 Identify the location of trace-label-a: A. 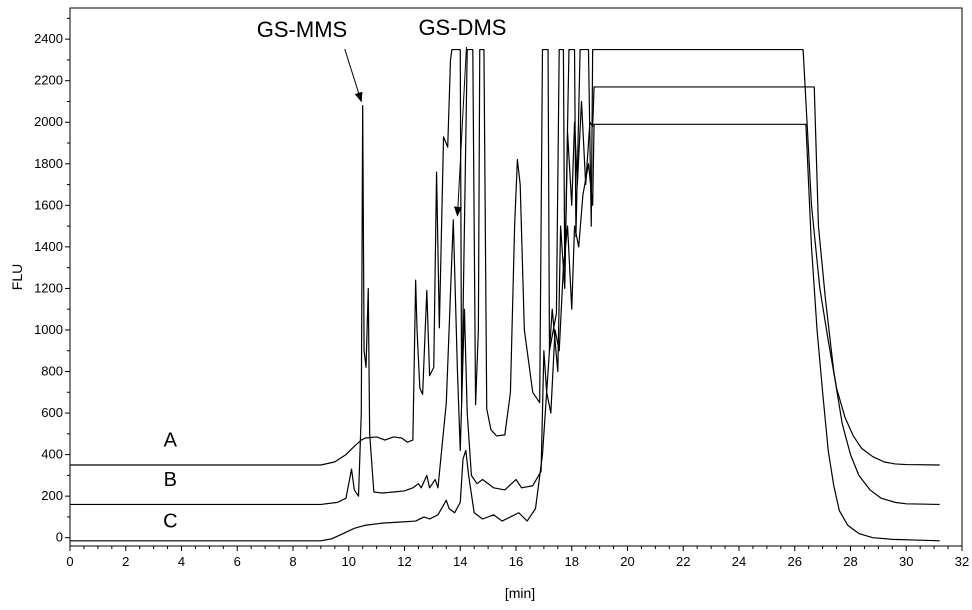
(171, 440).